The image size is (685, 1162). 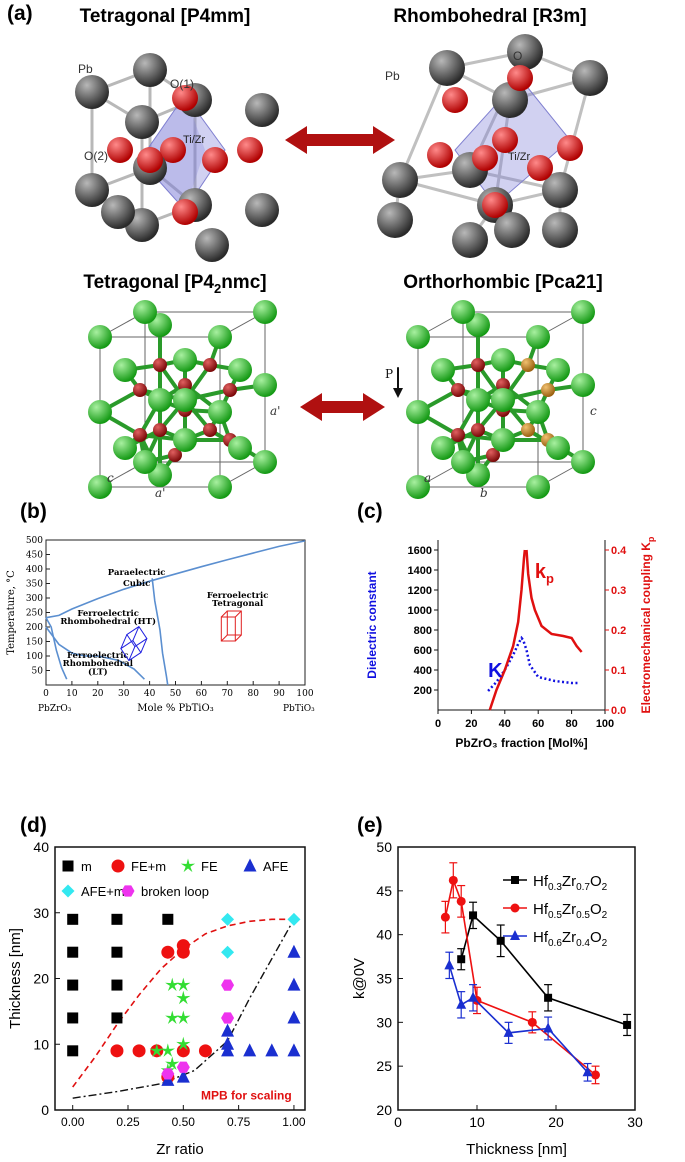 What do you see at coordinates (420, 591) in the screenshot?
I see `y-tick-label-left-c-5: 1200` at bounding box center [420, 591].